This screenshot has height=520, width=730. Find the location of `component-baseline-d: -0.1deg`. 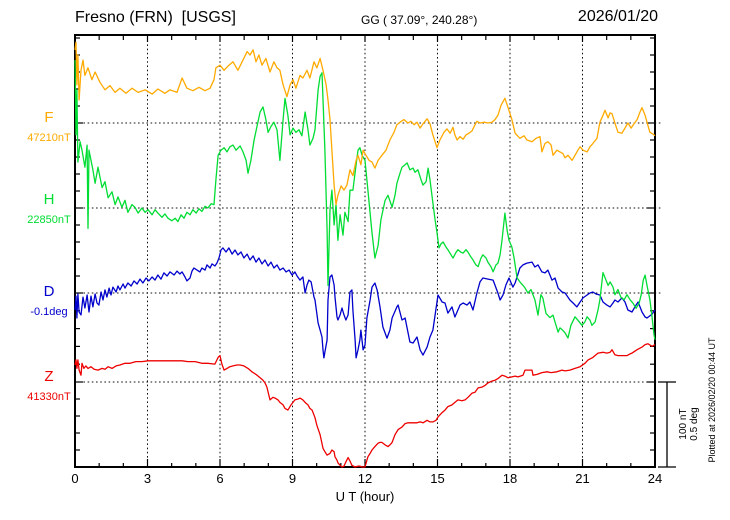

component-baseline-d: -0.1deg is located at coordinates (49, 312).